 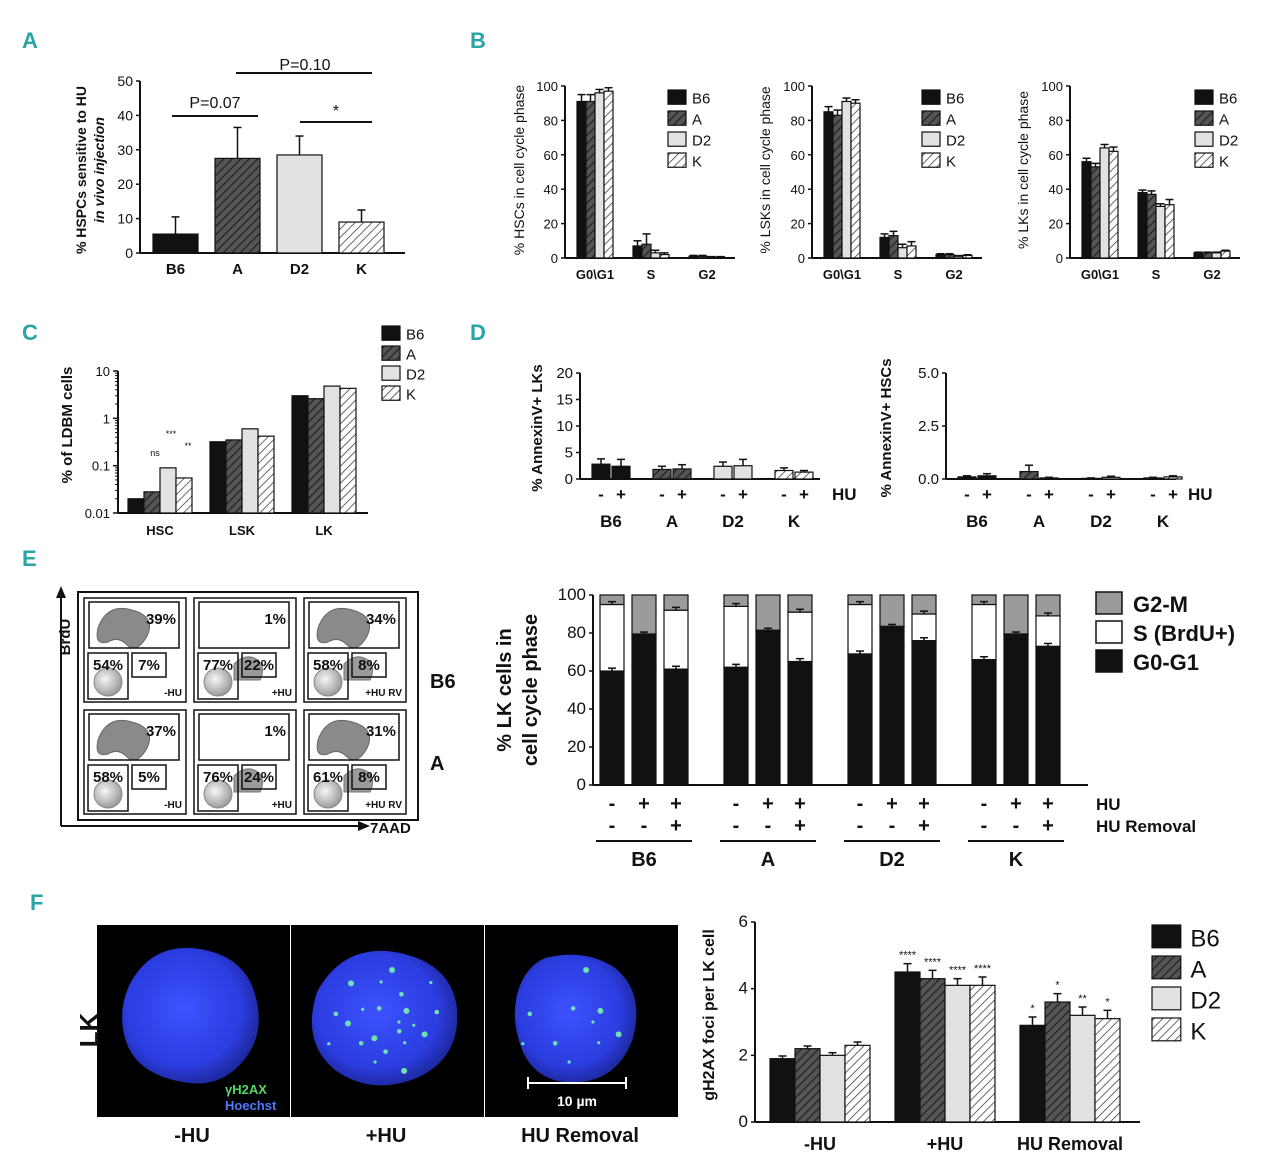 I want to click on panel-b2-legend-label: B6, so click(x=955, y=99).